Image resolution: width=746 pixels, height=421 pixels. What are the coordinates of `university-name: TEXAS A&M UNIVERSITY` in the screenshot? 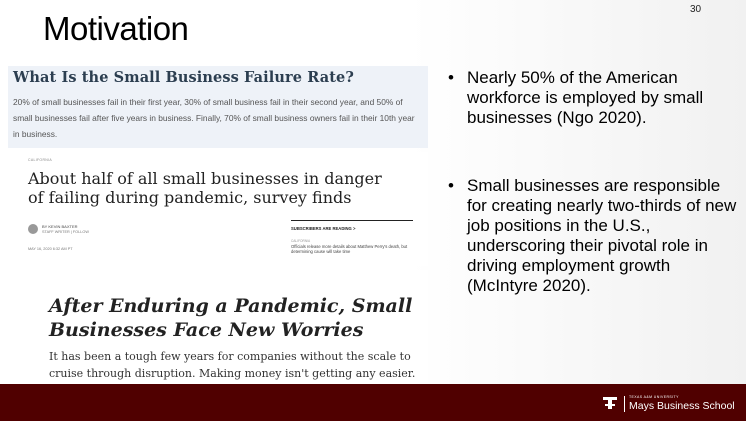 It's located at (654, 397).